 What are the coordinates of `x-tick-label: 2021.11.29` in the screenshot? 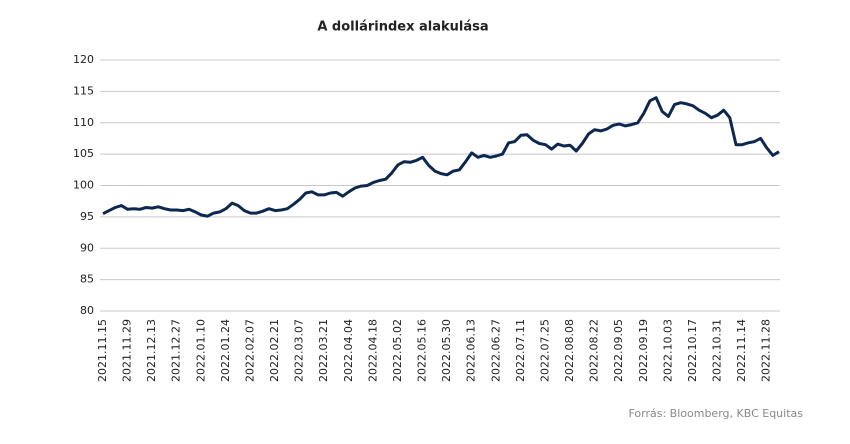 It's located at (127, 350).